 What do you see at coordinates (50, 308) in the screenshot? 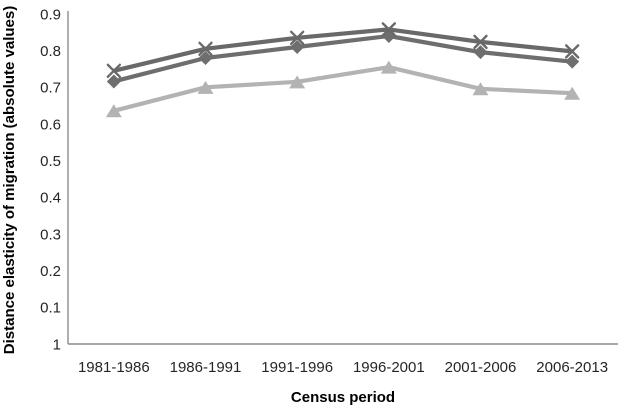
I see `y-tick-label: 0.1` at bounding box center [50, 308].